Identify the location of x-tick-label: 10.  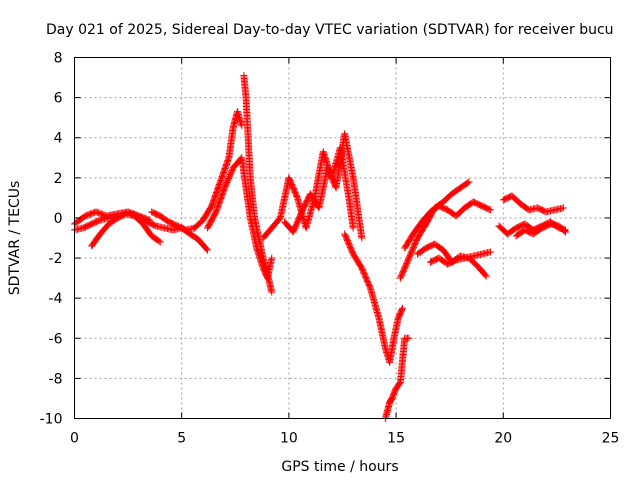
(289, 439).